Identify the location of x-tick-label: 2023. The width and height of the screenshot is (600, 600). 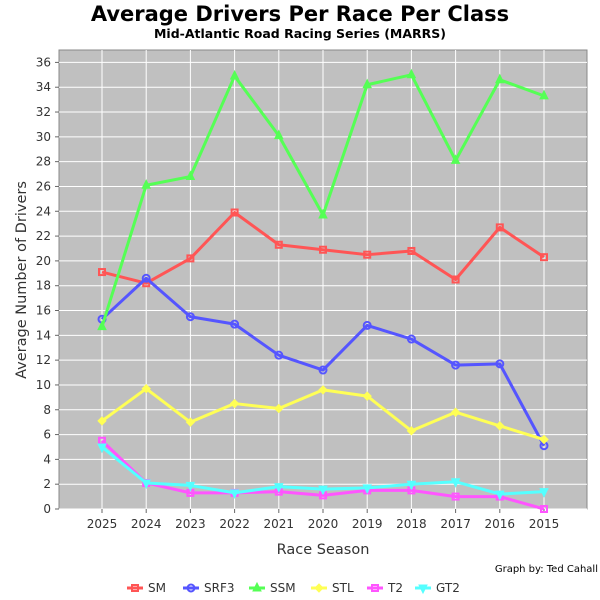
(190, 524).